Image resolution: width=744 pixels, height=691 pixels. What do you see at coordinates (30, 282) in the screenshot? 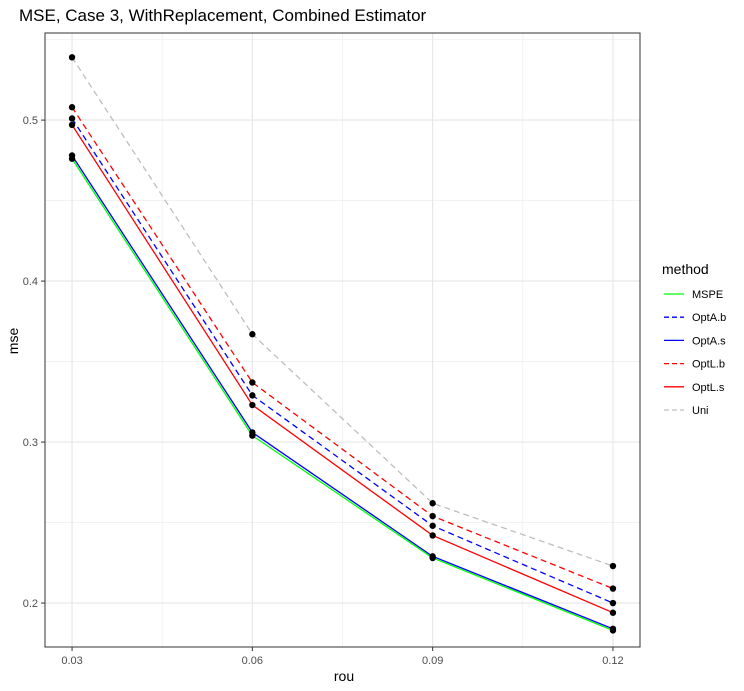
I see `y-tick-label: 0.4` at bounding box center [30, 282].